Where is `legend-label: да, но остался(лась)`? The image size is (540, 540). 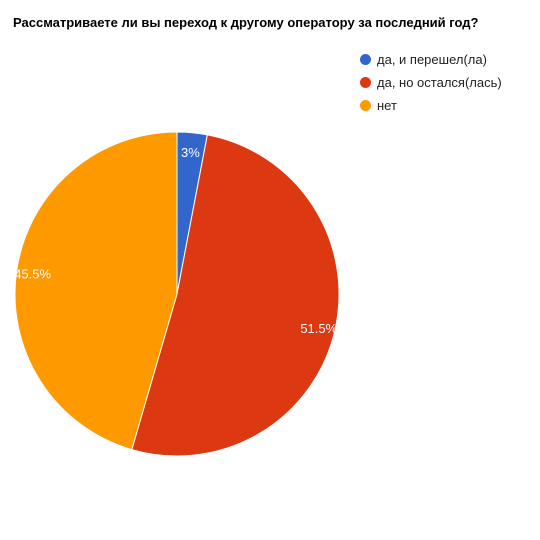 legend-label: да, но остался(лась) is located at coordinates (439, 82).